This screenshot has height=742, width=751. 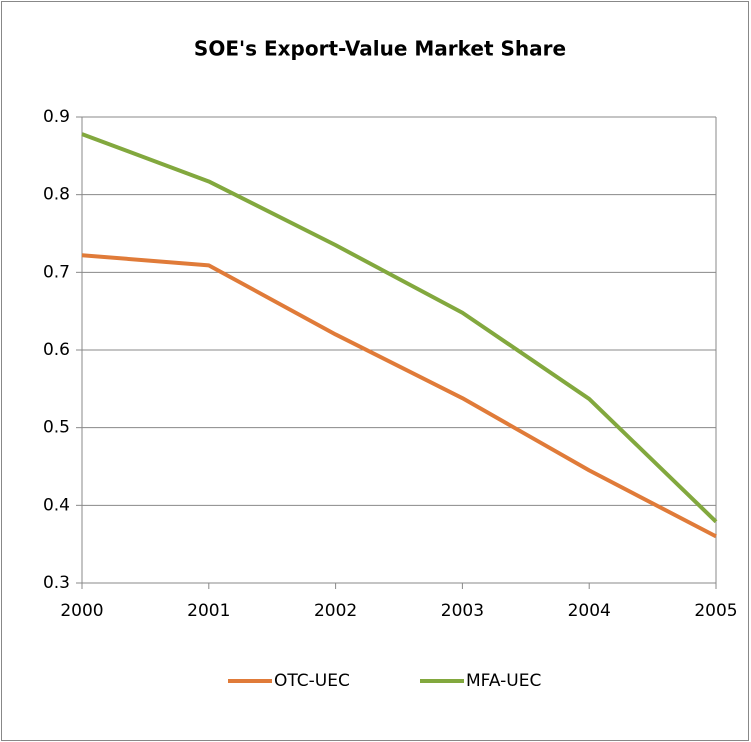 I want to click on y-tick-label: 0.3, so click(x=56, y=583).